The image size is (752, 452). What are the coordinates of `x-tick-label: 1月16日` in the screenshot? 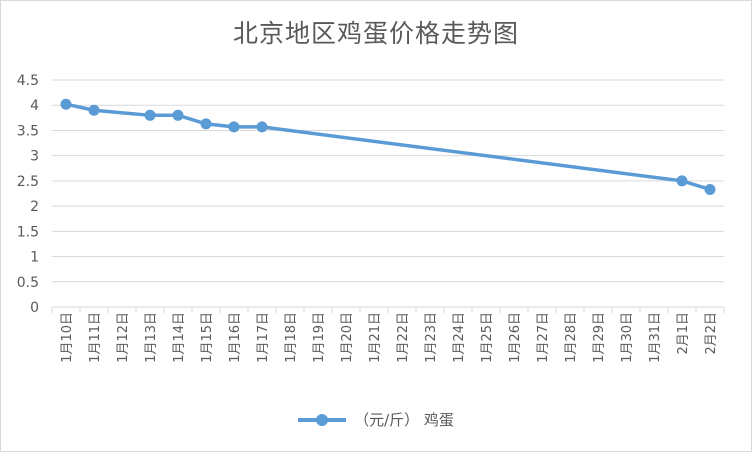 It's located at (235, 337).